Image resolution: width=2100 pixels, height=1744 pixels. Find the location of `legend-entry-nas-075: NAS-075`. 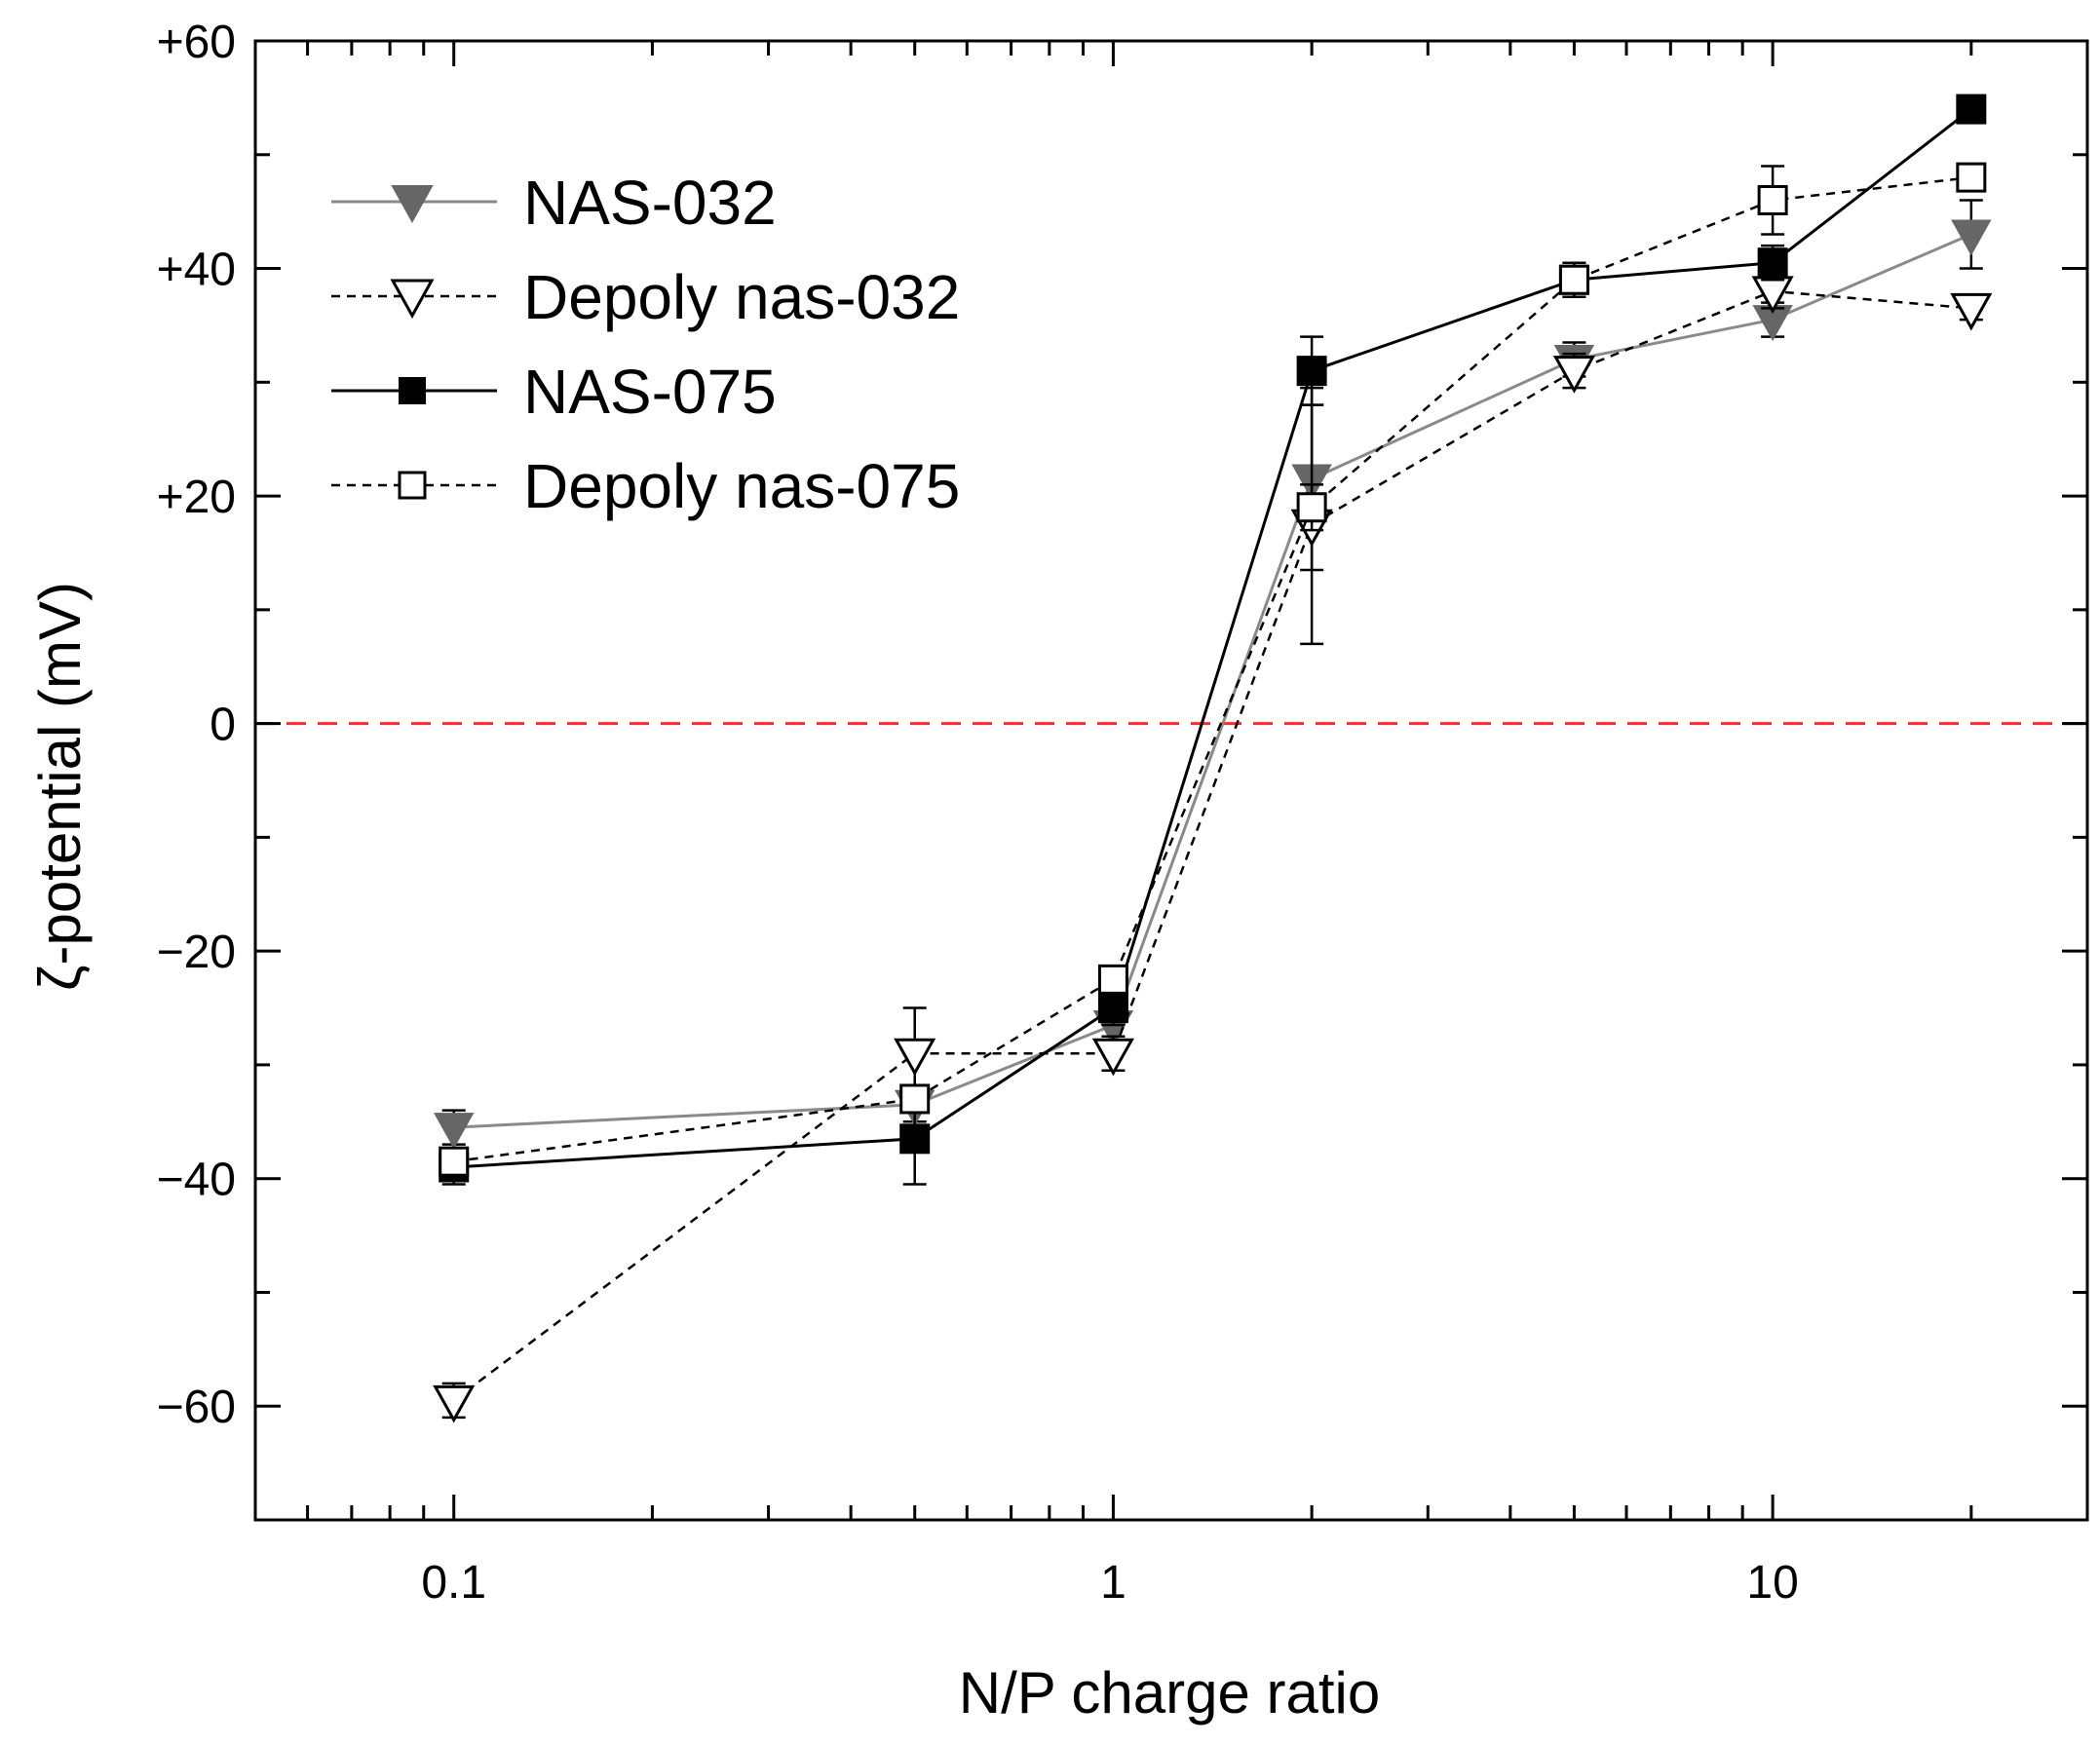

legend-entry-nas-075: NAS-075 is located at coordinates (554, 392).